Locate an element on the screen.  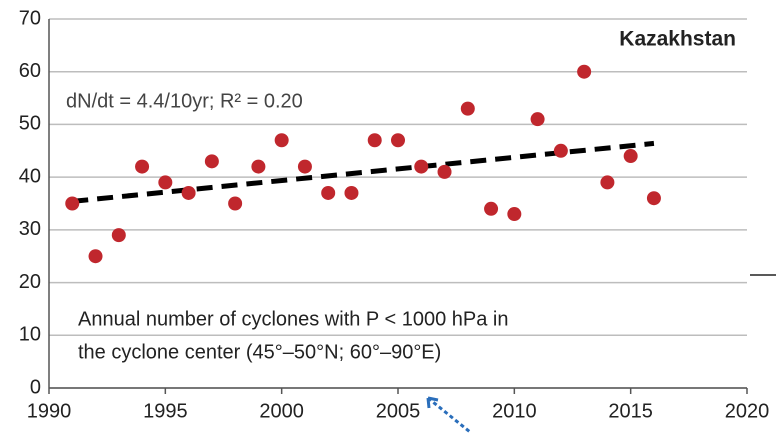
arrow-head is located at coordinates (432, 402).